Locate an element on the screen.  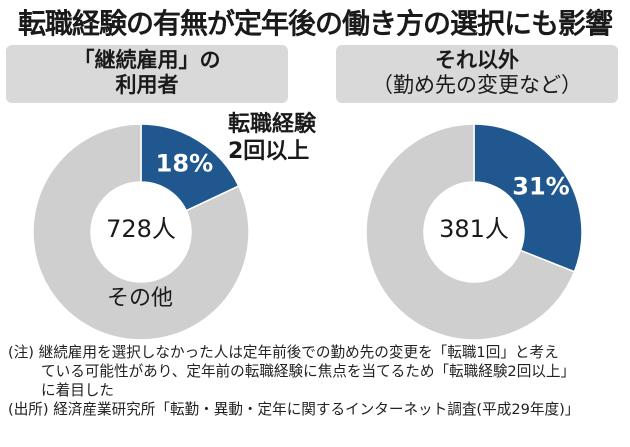
other-slice-label: その他 is located at coordinates (140, 298).